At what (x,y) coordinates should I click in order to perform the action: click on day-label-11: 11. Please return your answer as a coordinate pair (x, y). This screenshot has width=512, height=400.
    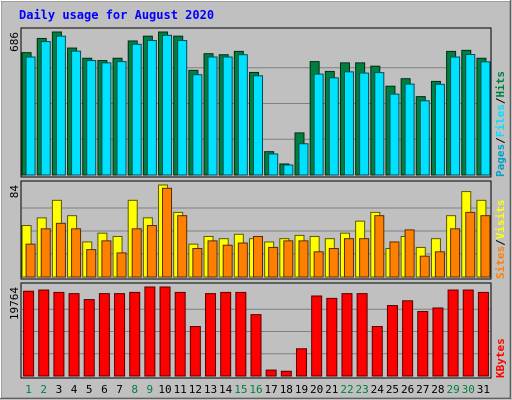
    Looking at the image, I should click on (180, 389).